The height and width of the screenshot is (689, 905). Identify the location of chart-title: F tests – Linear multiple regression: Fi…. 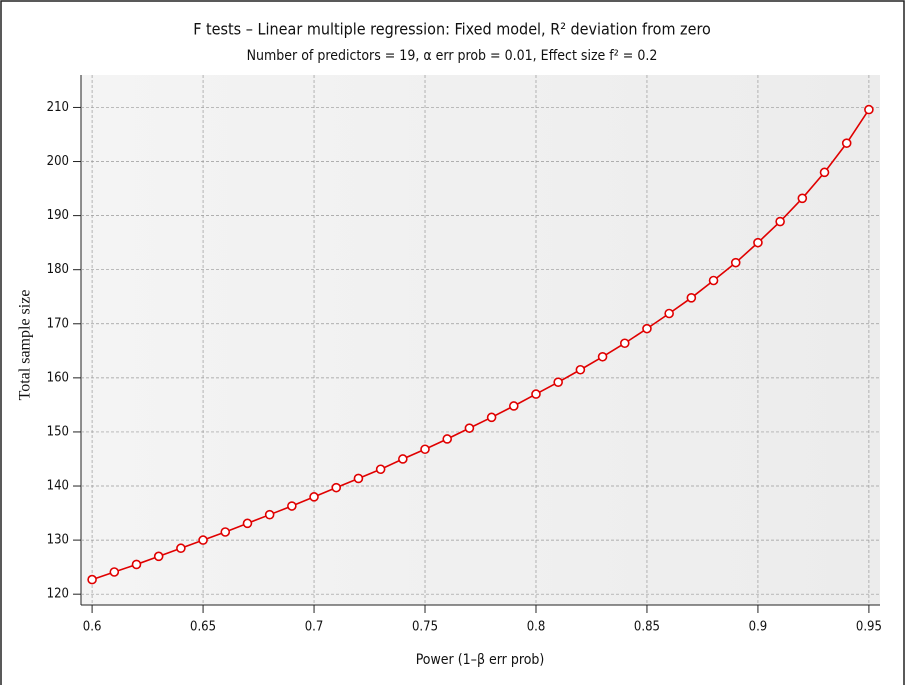
(452, 29).